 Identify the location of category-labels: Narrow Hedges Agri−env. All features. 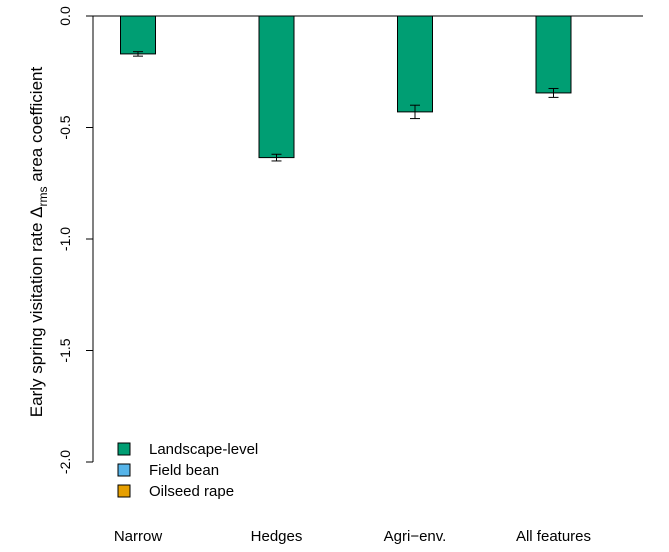
(352, 536).